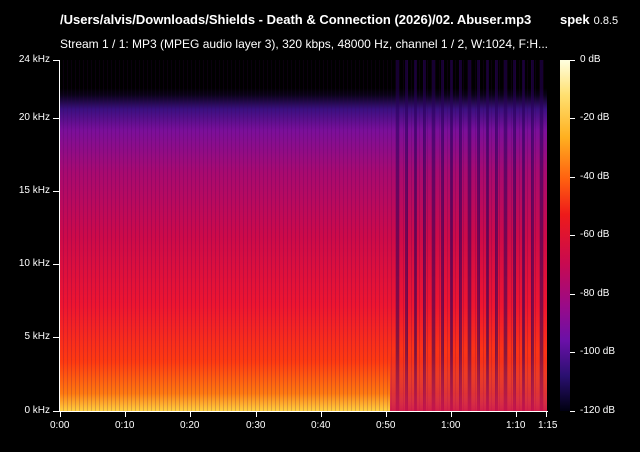 The image size is (640, 452). I want to click on freq-label: 20 kHz, so click(34, 117).